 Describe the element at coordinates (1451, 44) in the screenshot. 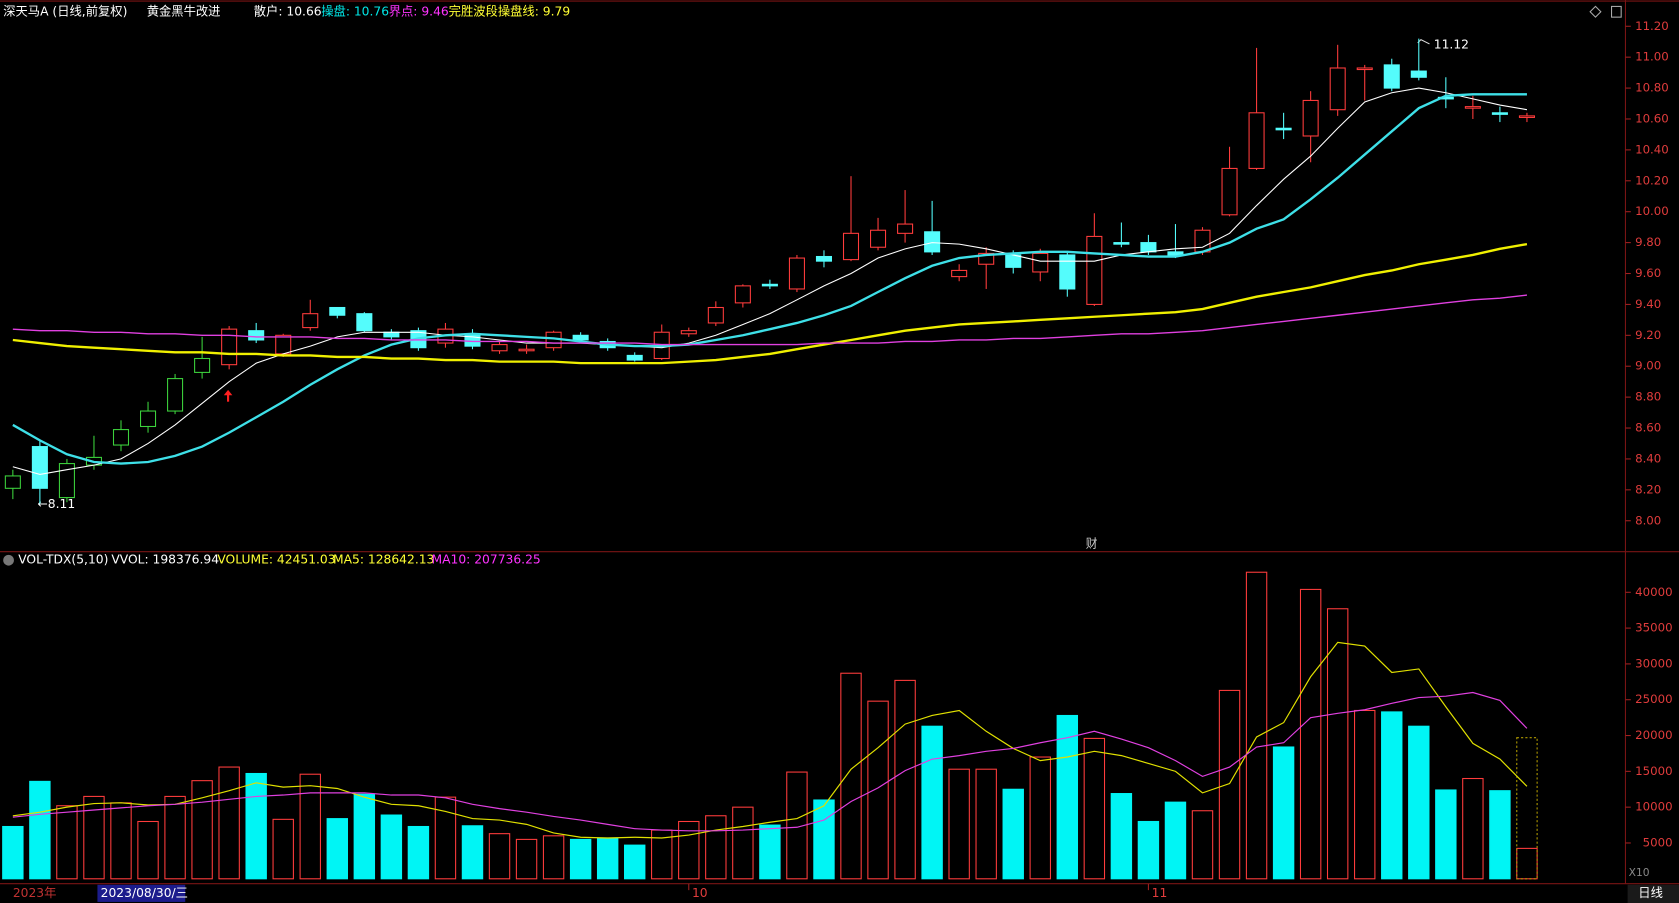

I see `annotation: 11.12` at that location.